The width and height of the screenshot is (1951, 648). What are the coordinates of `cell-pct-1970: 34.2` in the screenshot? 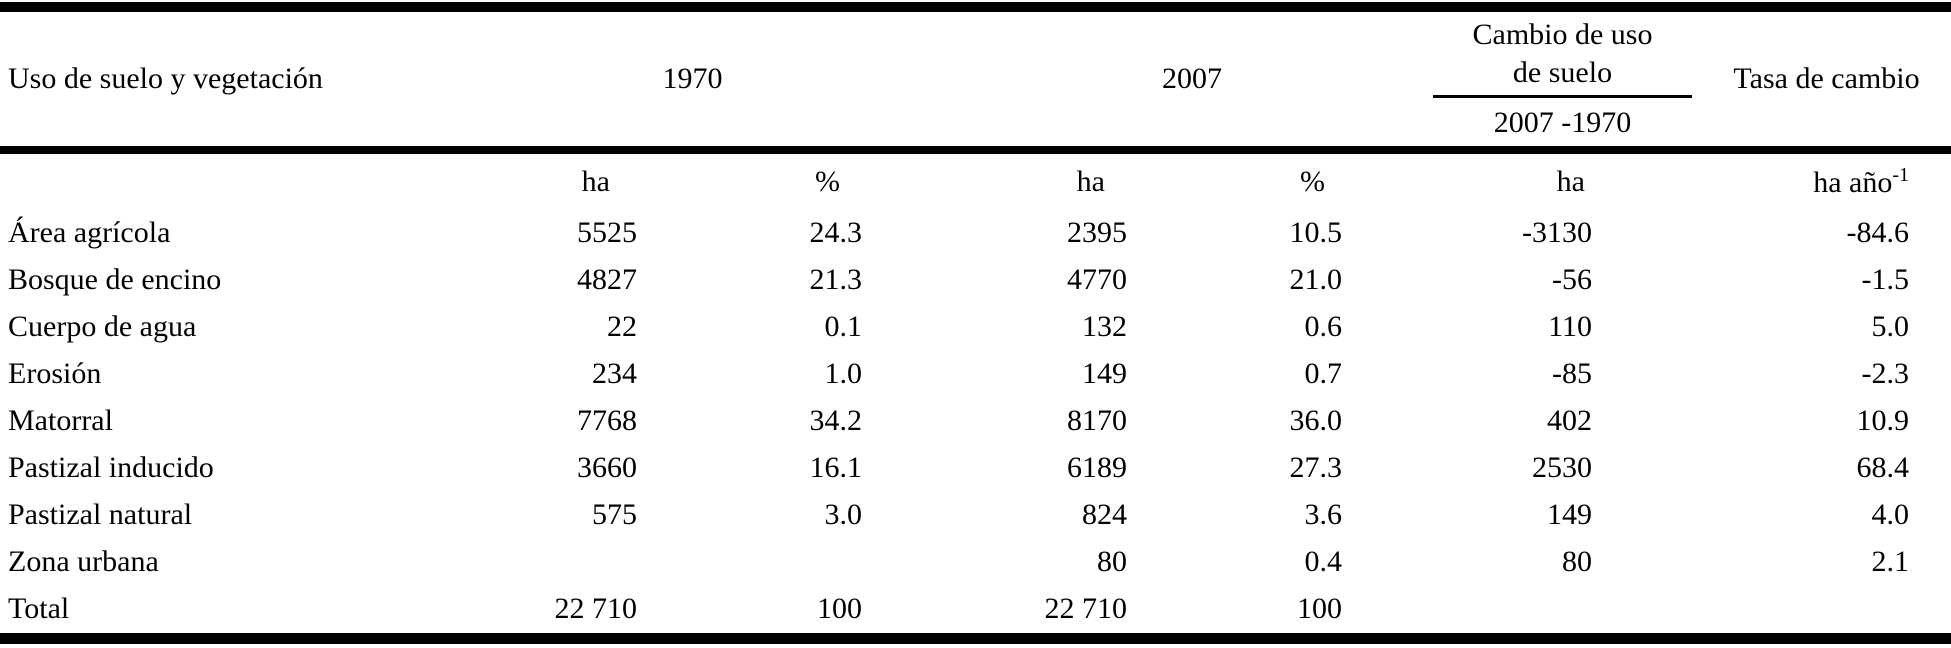 It's located at (836, 421).